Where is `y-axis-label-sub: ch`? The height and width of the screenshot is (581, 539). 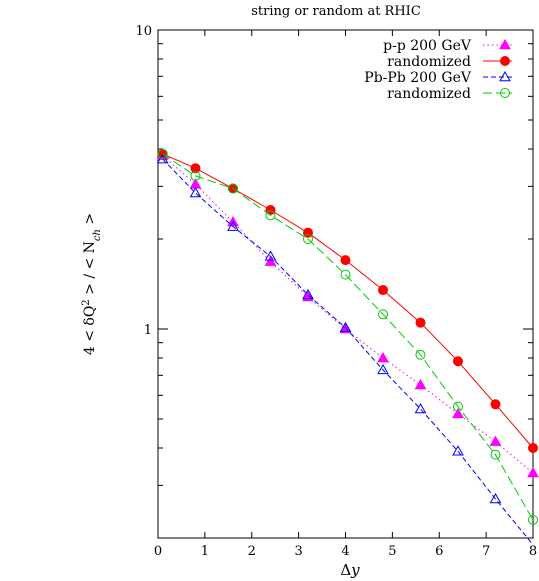
y-axis-label-sub: ch is located at coordinates (97, 235).